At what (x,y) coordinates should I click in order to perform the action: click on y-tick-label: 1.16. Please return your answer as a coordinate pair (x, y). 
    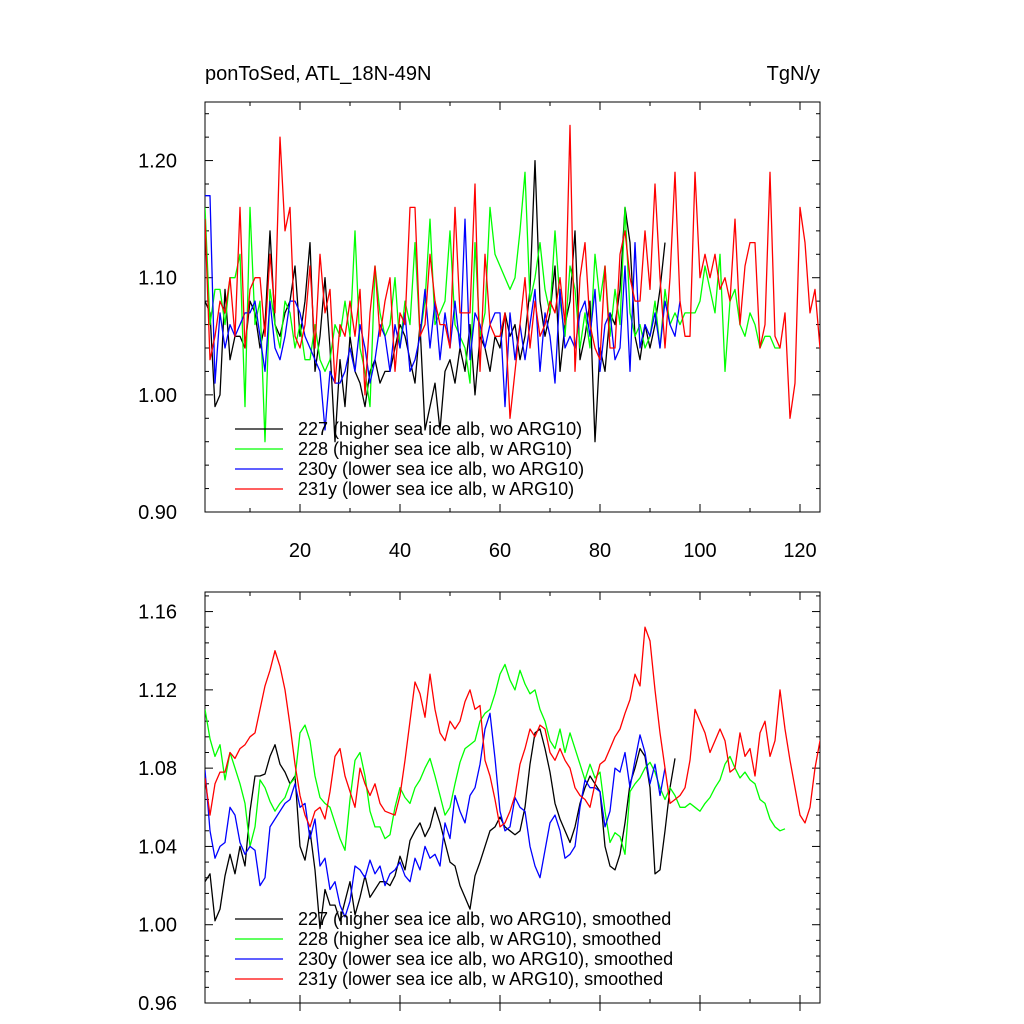
    Looking at the image, I should click on (157, 613).